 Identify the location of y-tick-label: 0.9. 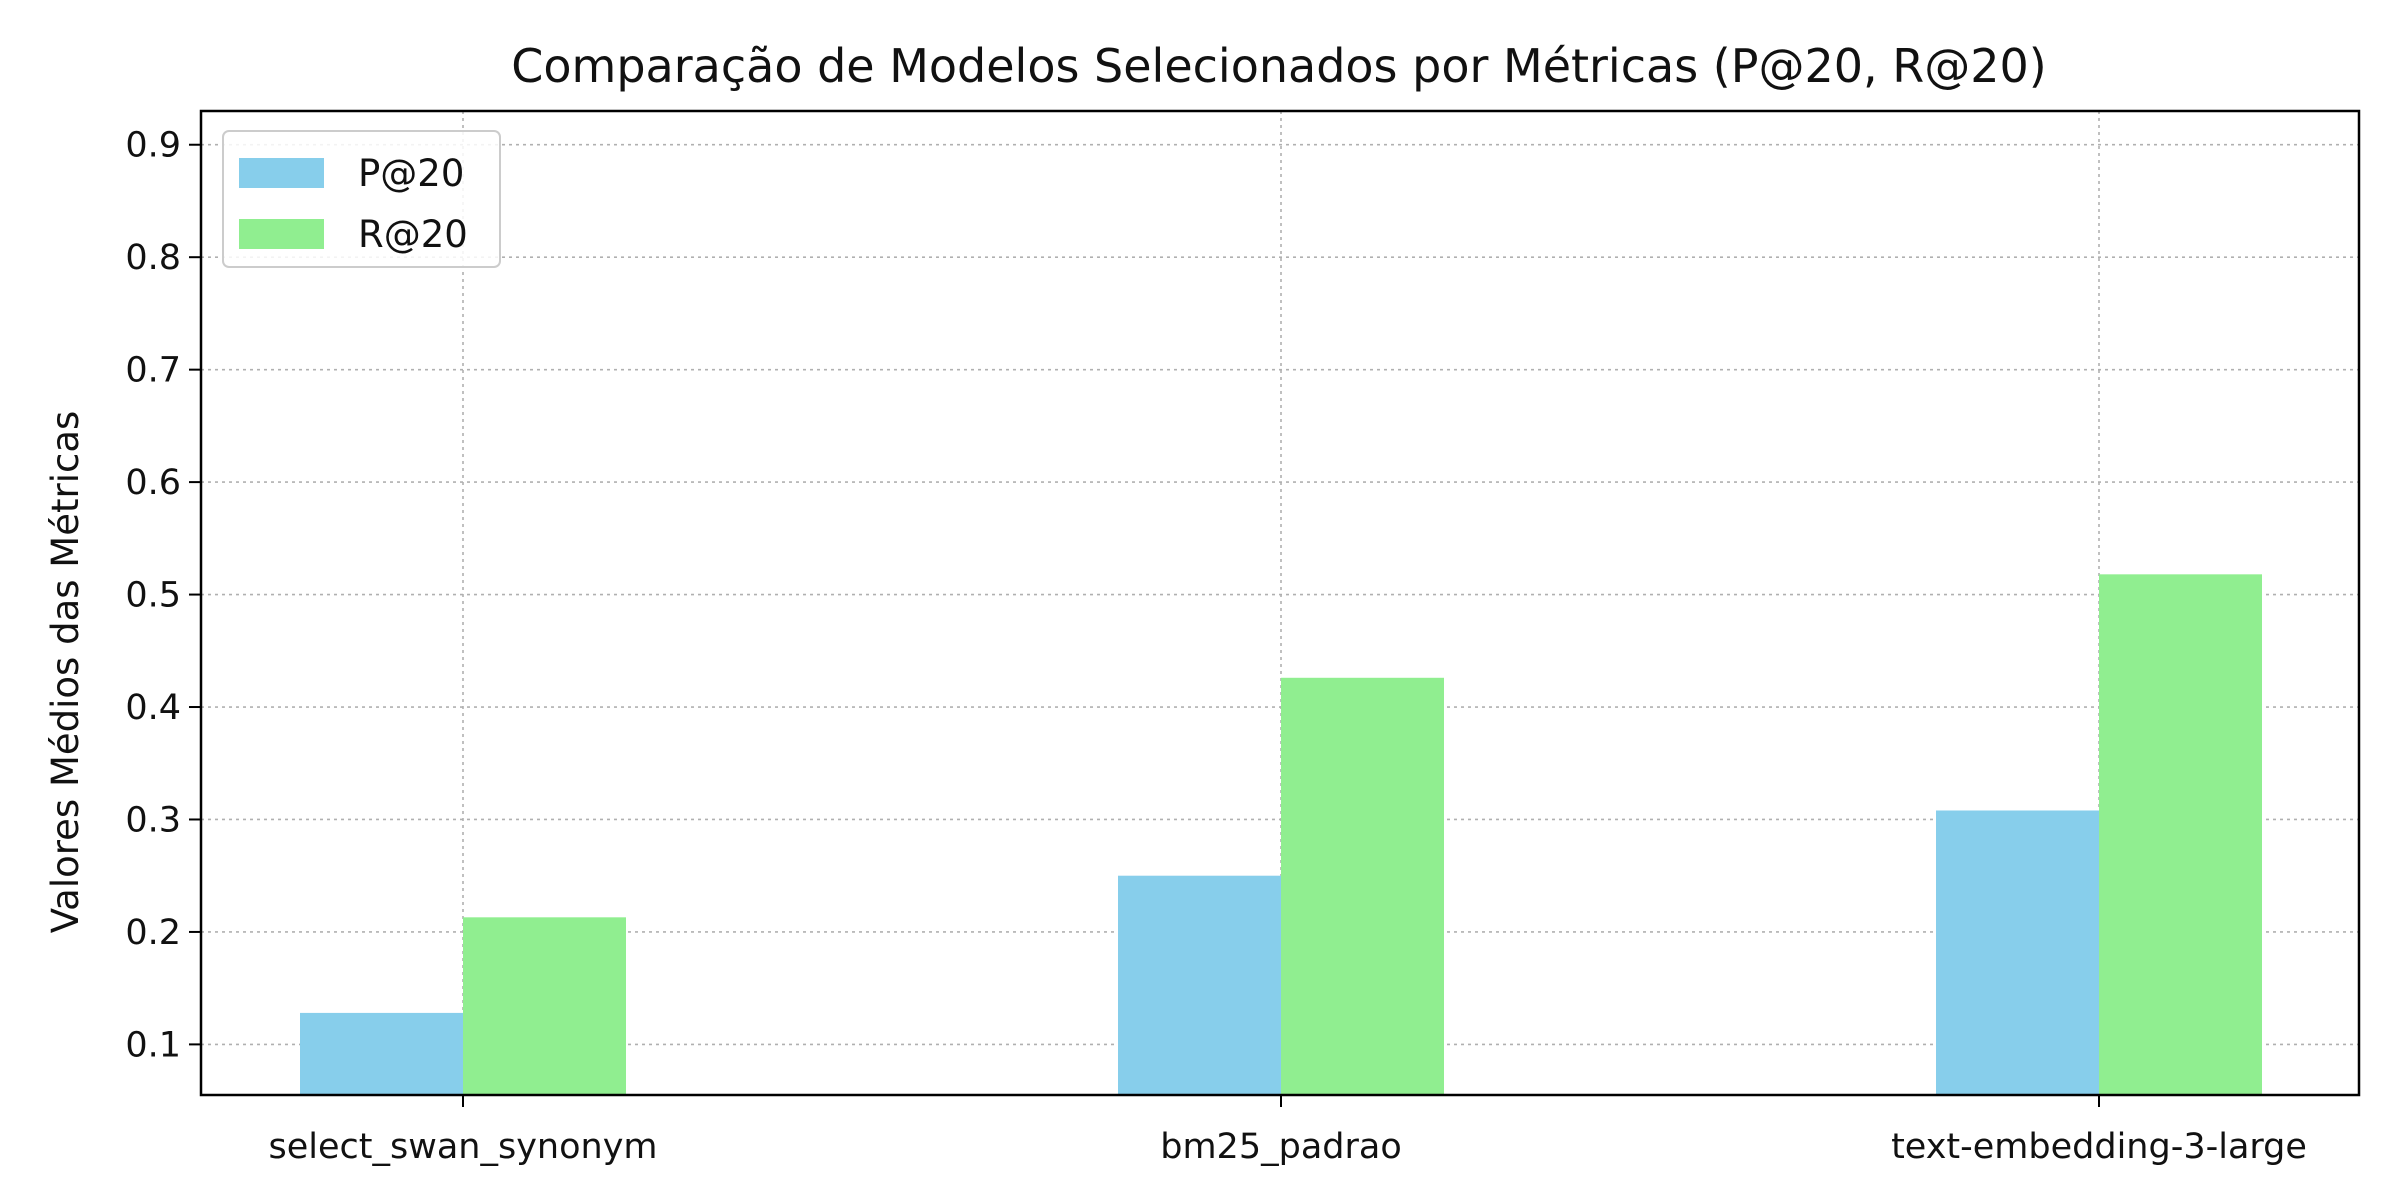
(153, 146).